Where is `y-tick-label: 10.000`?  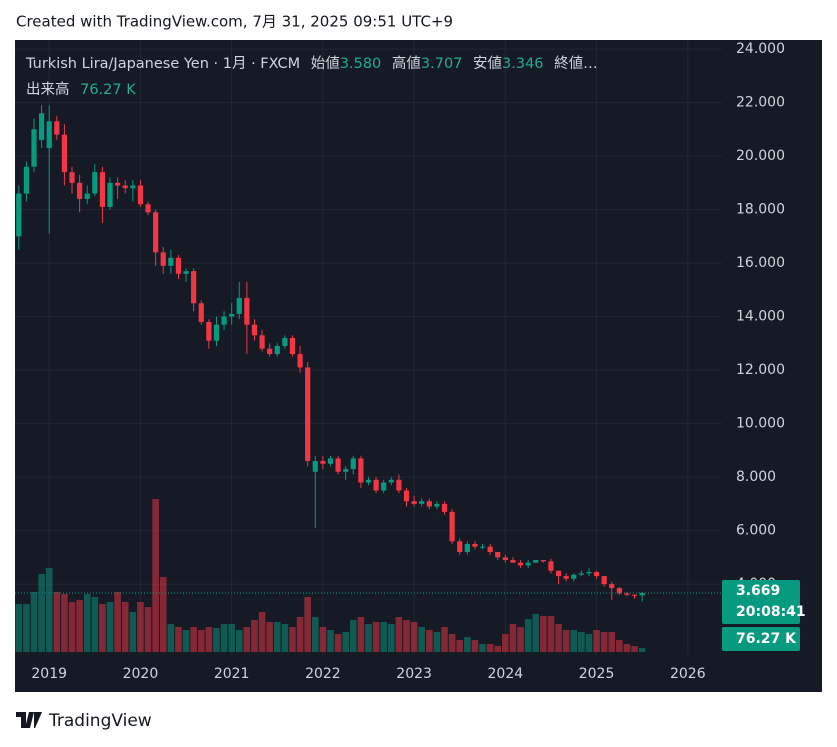 y-tick-label: 10.000 is located at coordinates (760, 424).